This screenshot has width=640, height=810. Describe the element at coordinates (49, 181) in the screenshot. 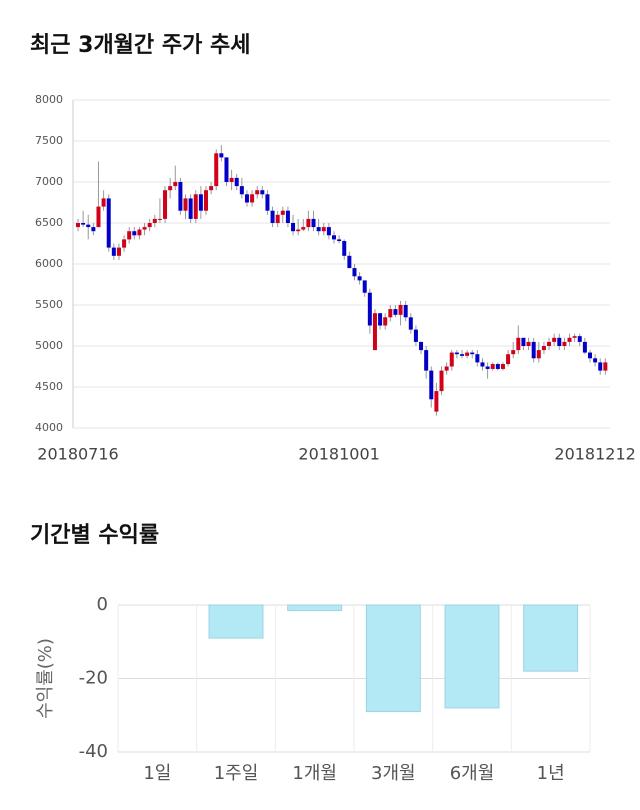

I see `y-tick-label: 7000` at that location.